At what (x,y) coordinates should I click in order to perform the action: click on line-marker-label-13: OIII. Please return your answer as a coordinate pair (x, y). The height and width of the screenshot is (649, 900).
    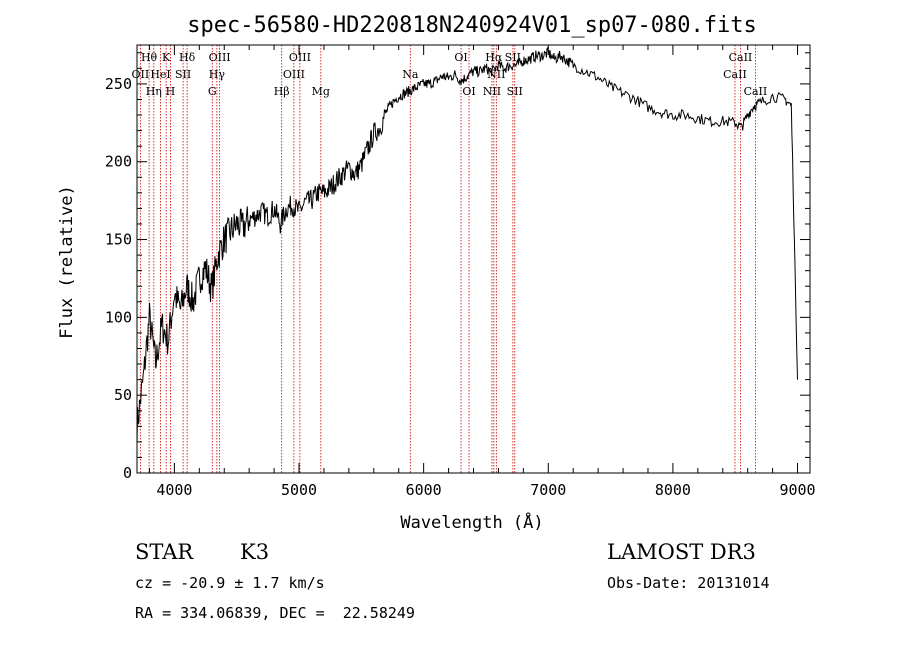
    Looking at the image, I should click on (294, 74).